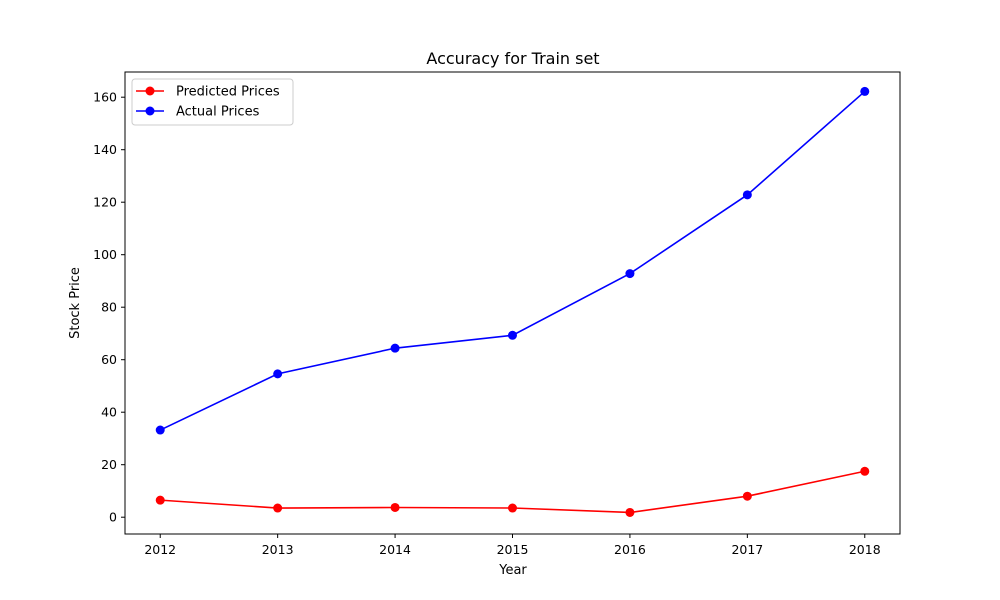 Image resolution: width=1000 pixels, height=600 pixels. I want to click on x-tick-label: 2012, so click(160, 549).